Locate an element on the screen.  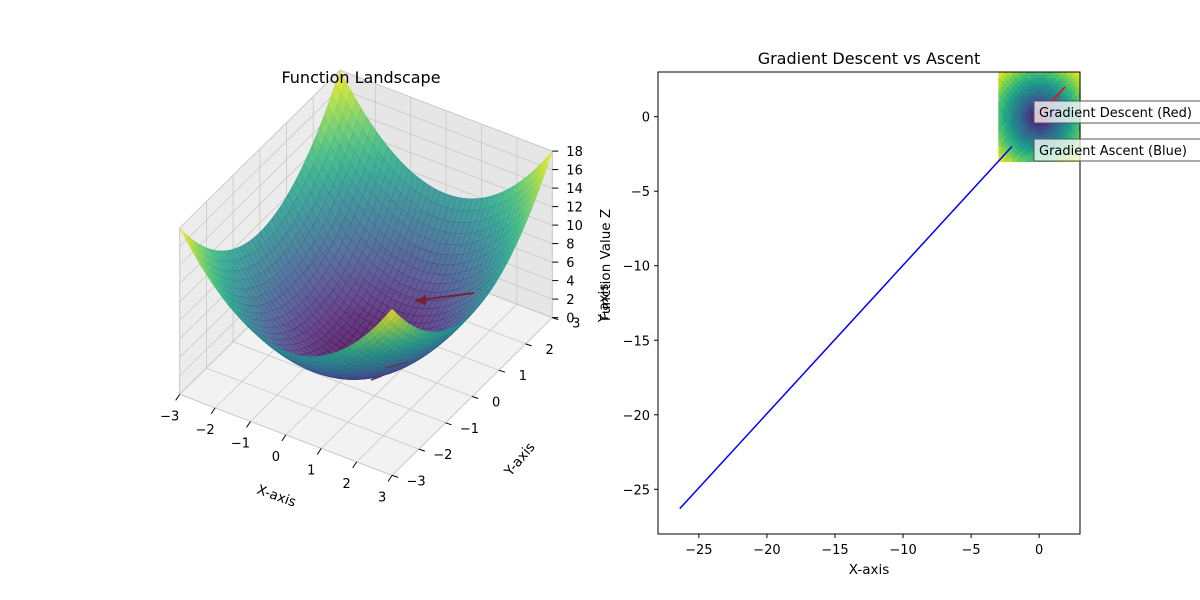
annotation-ascent: Gradient Ascent (Blue) is located at coordinates (1113, 151).